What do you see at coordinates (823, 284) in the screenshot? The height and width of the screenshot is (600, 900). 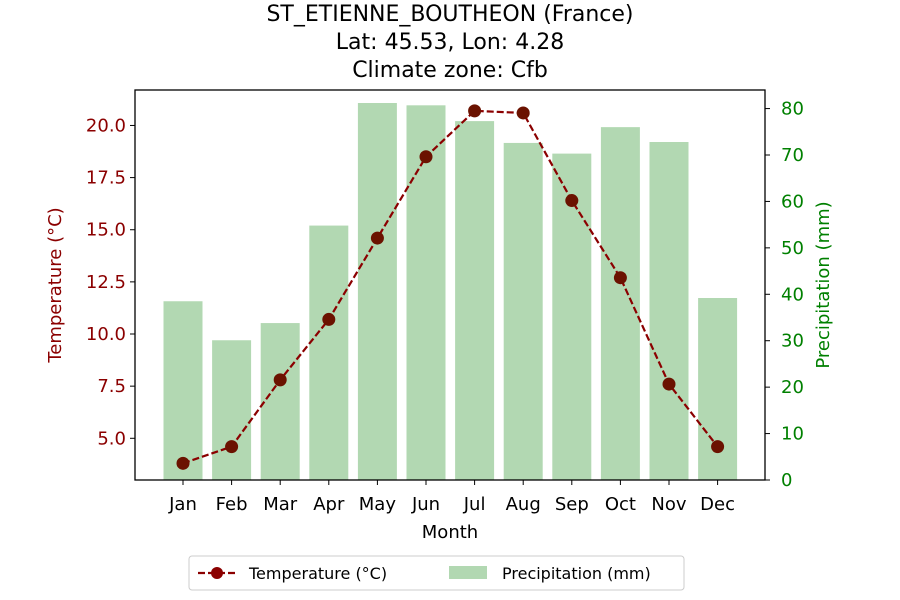 I see `right-axis-label: Precipitation (mm)` at bounding box center [823, 284].